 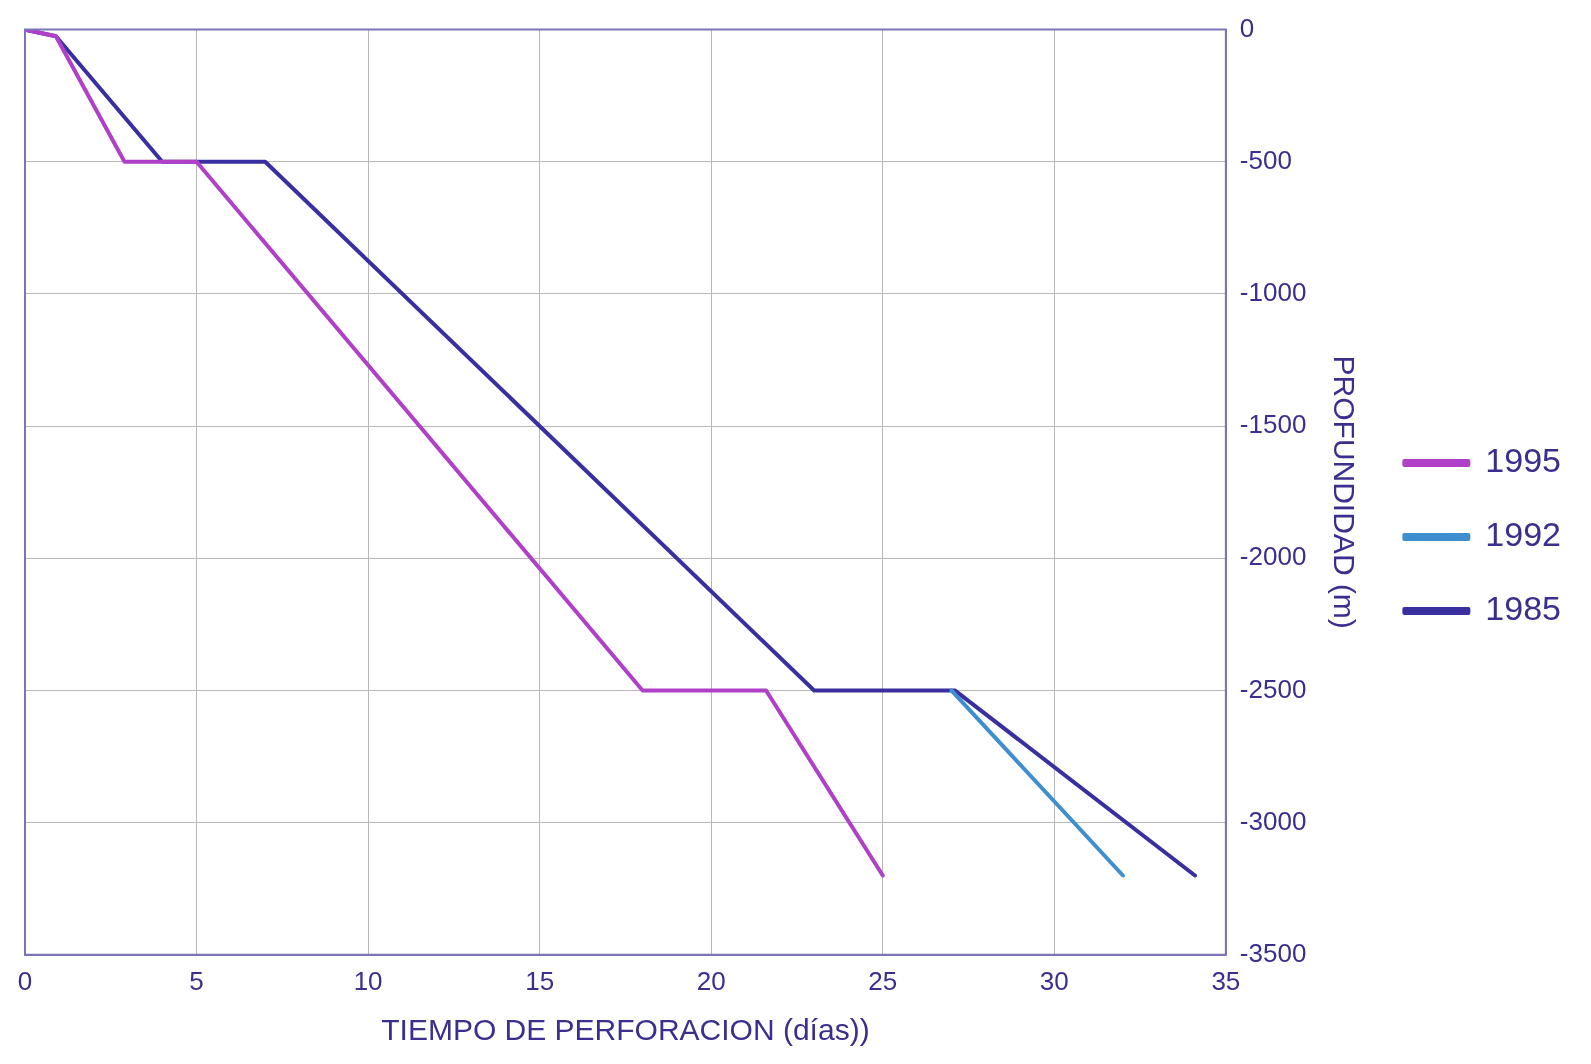 I want to click on x-tick-label: 20, so click(x=711, y=980).